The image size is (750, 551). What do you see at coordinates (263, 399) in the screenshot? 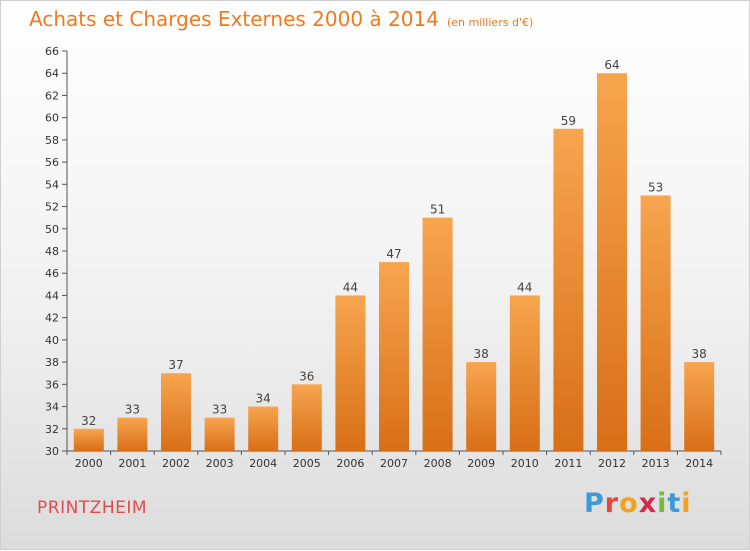
I see `data-label: 34` at bounding box center [263, 399].